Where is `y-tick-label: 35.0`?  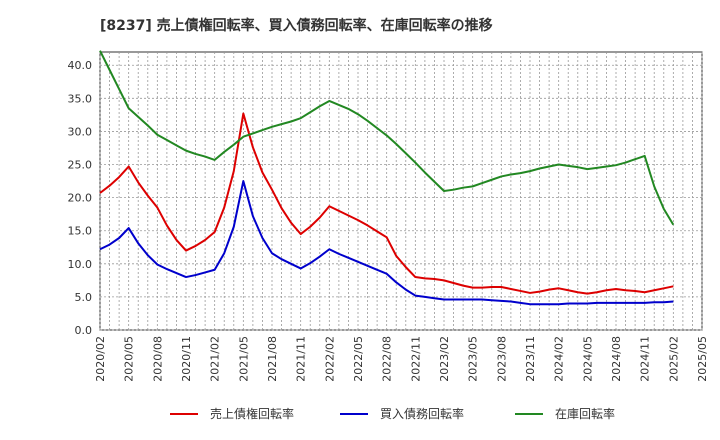
y-tick-label: 35.0 is located at coordinates (80, 98).